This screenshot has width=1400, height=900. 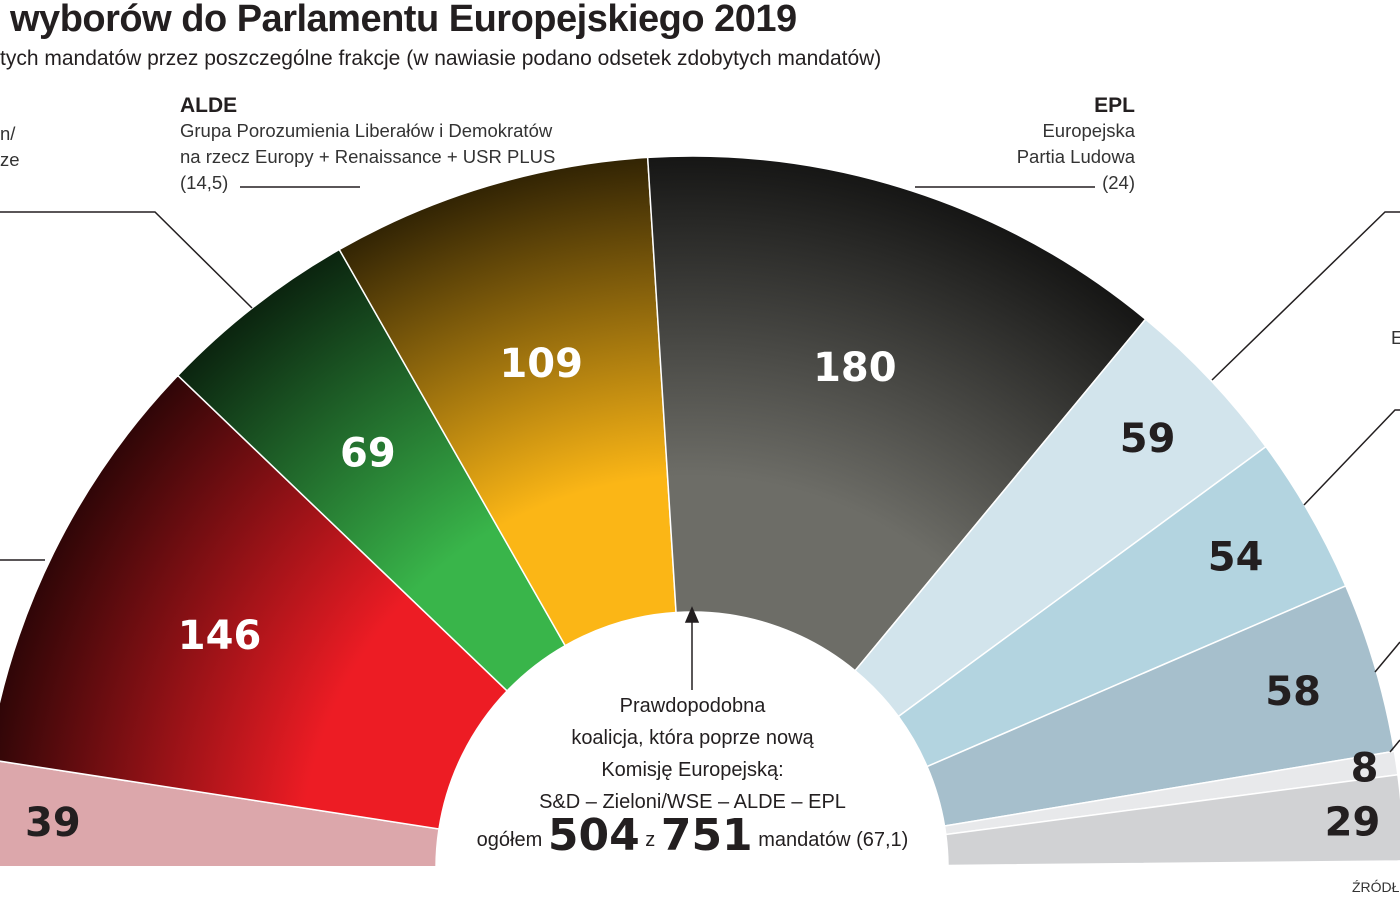 What do you see at coordinates (1148, 439) in the screenshot?
I see `slice-label: 59` at bounding box center [1148, 439].